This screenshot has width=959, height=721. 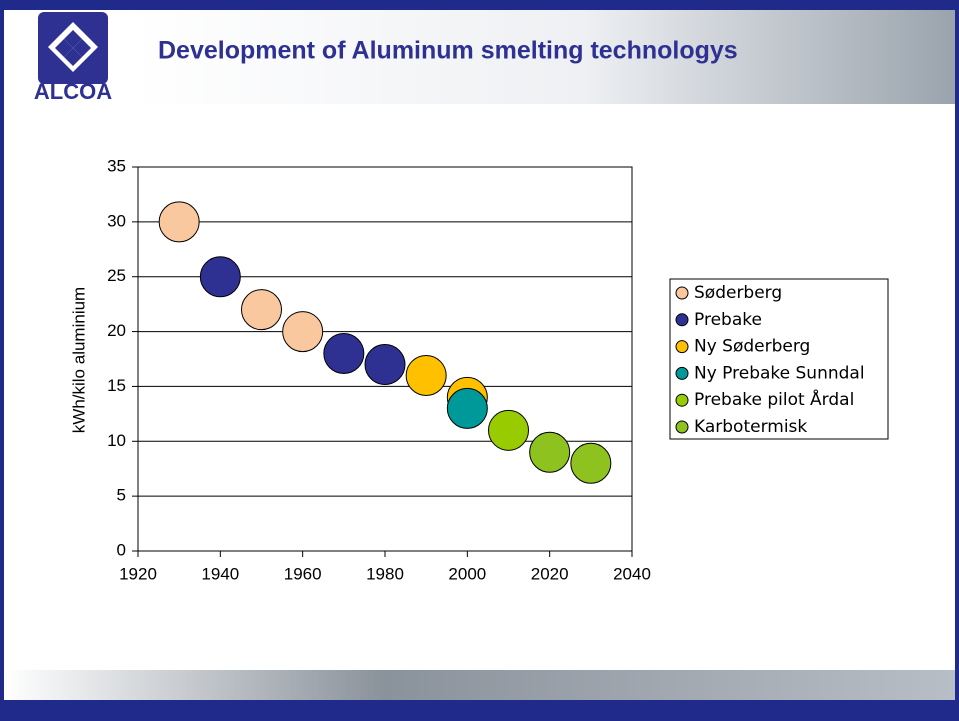 What do you see at coordinates (479, 7) in the screenshot?
I see `top-bar` at bounding box center [479, 7].